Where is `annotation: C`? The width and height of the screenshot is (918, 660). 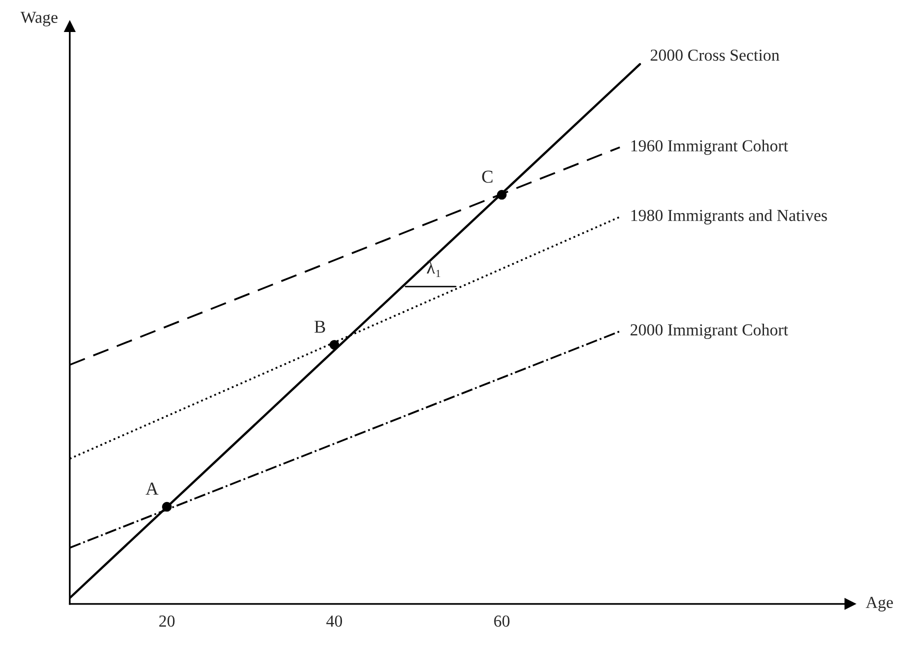 annotation: C is located at coordinates (487, 176).